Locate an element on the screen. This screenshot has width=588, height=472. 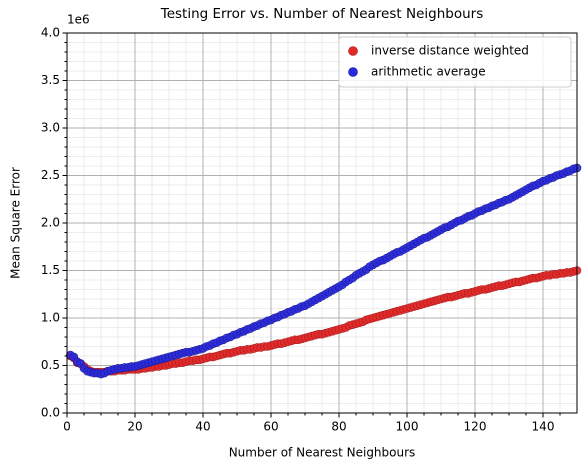
legend-label: arithmetic average is located at coordinates (428, 72).